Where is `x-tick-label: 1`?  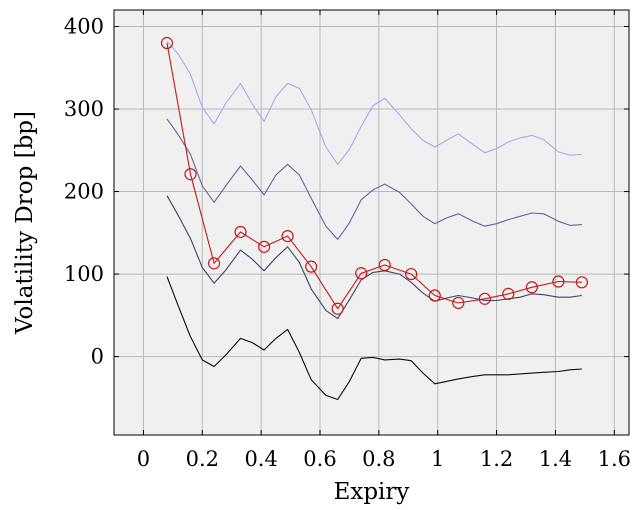
x-tick-label: 1 is located at coordinates (437, 459).